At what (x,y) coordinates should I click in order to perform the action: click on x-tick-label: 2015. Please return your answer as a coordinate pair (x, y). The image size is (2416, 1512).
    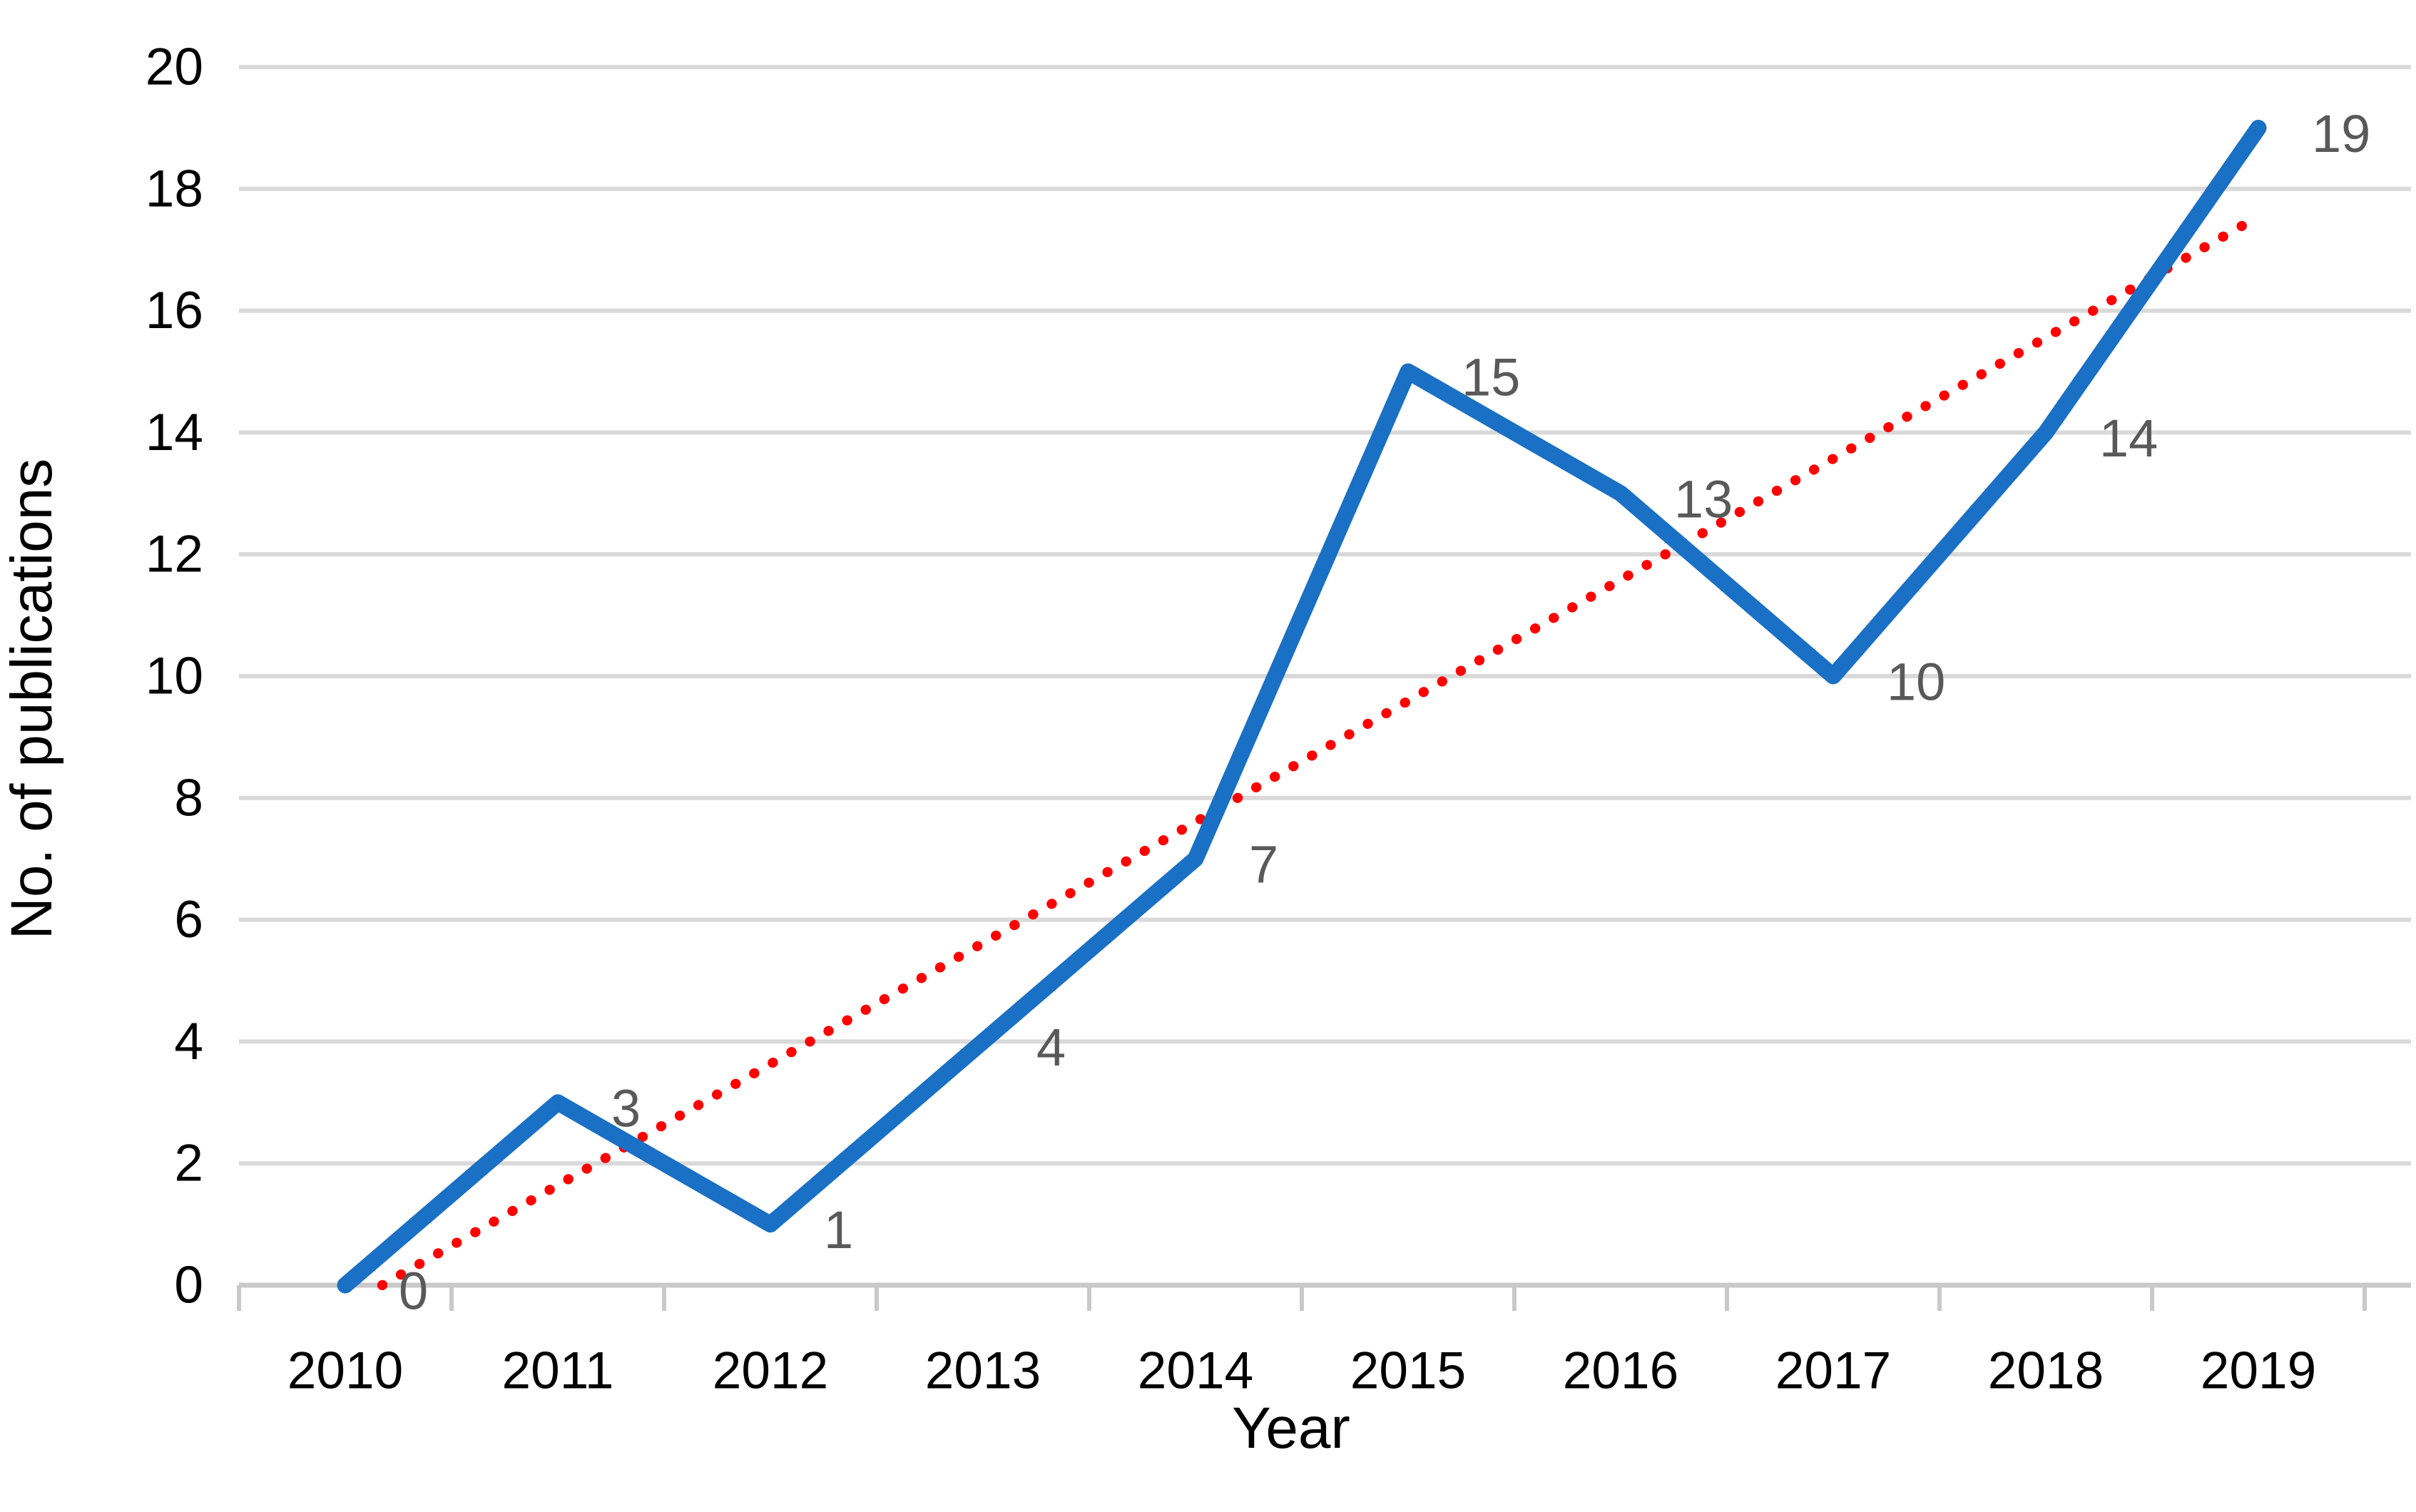
    Looking at the image, I should click on (1408, 1371).